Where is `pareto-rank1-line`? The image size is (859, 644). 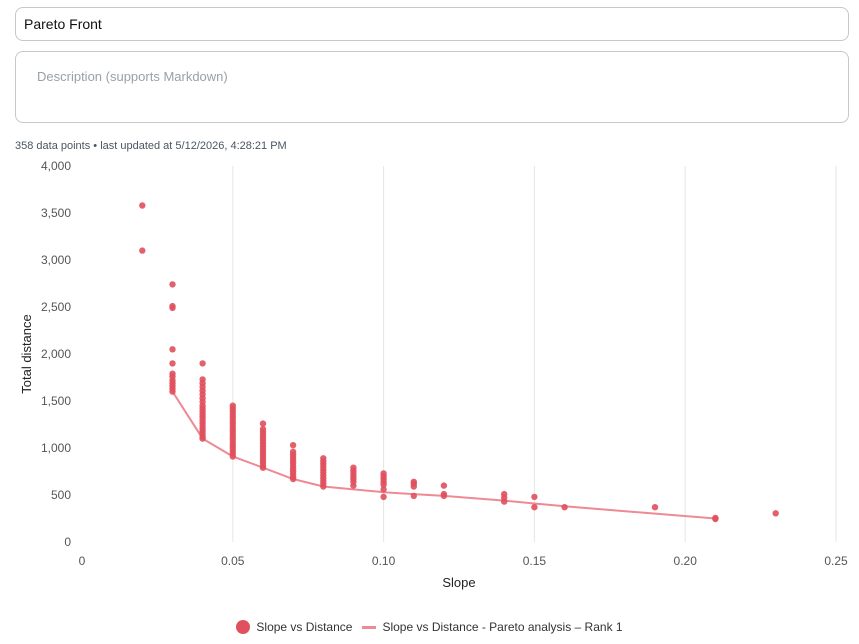
pareto-rank1-line is located at coordinates (443, 455).